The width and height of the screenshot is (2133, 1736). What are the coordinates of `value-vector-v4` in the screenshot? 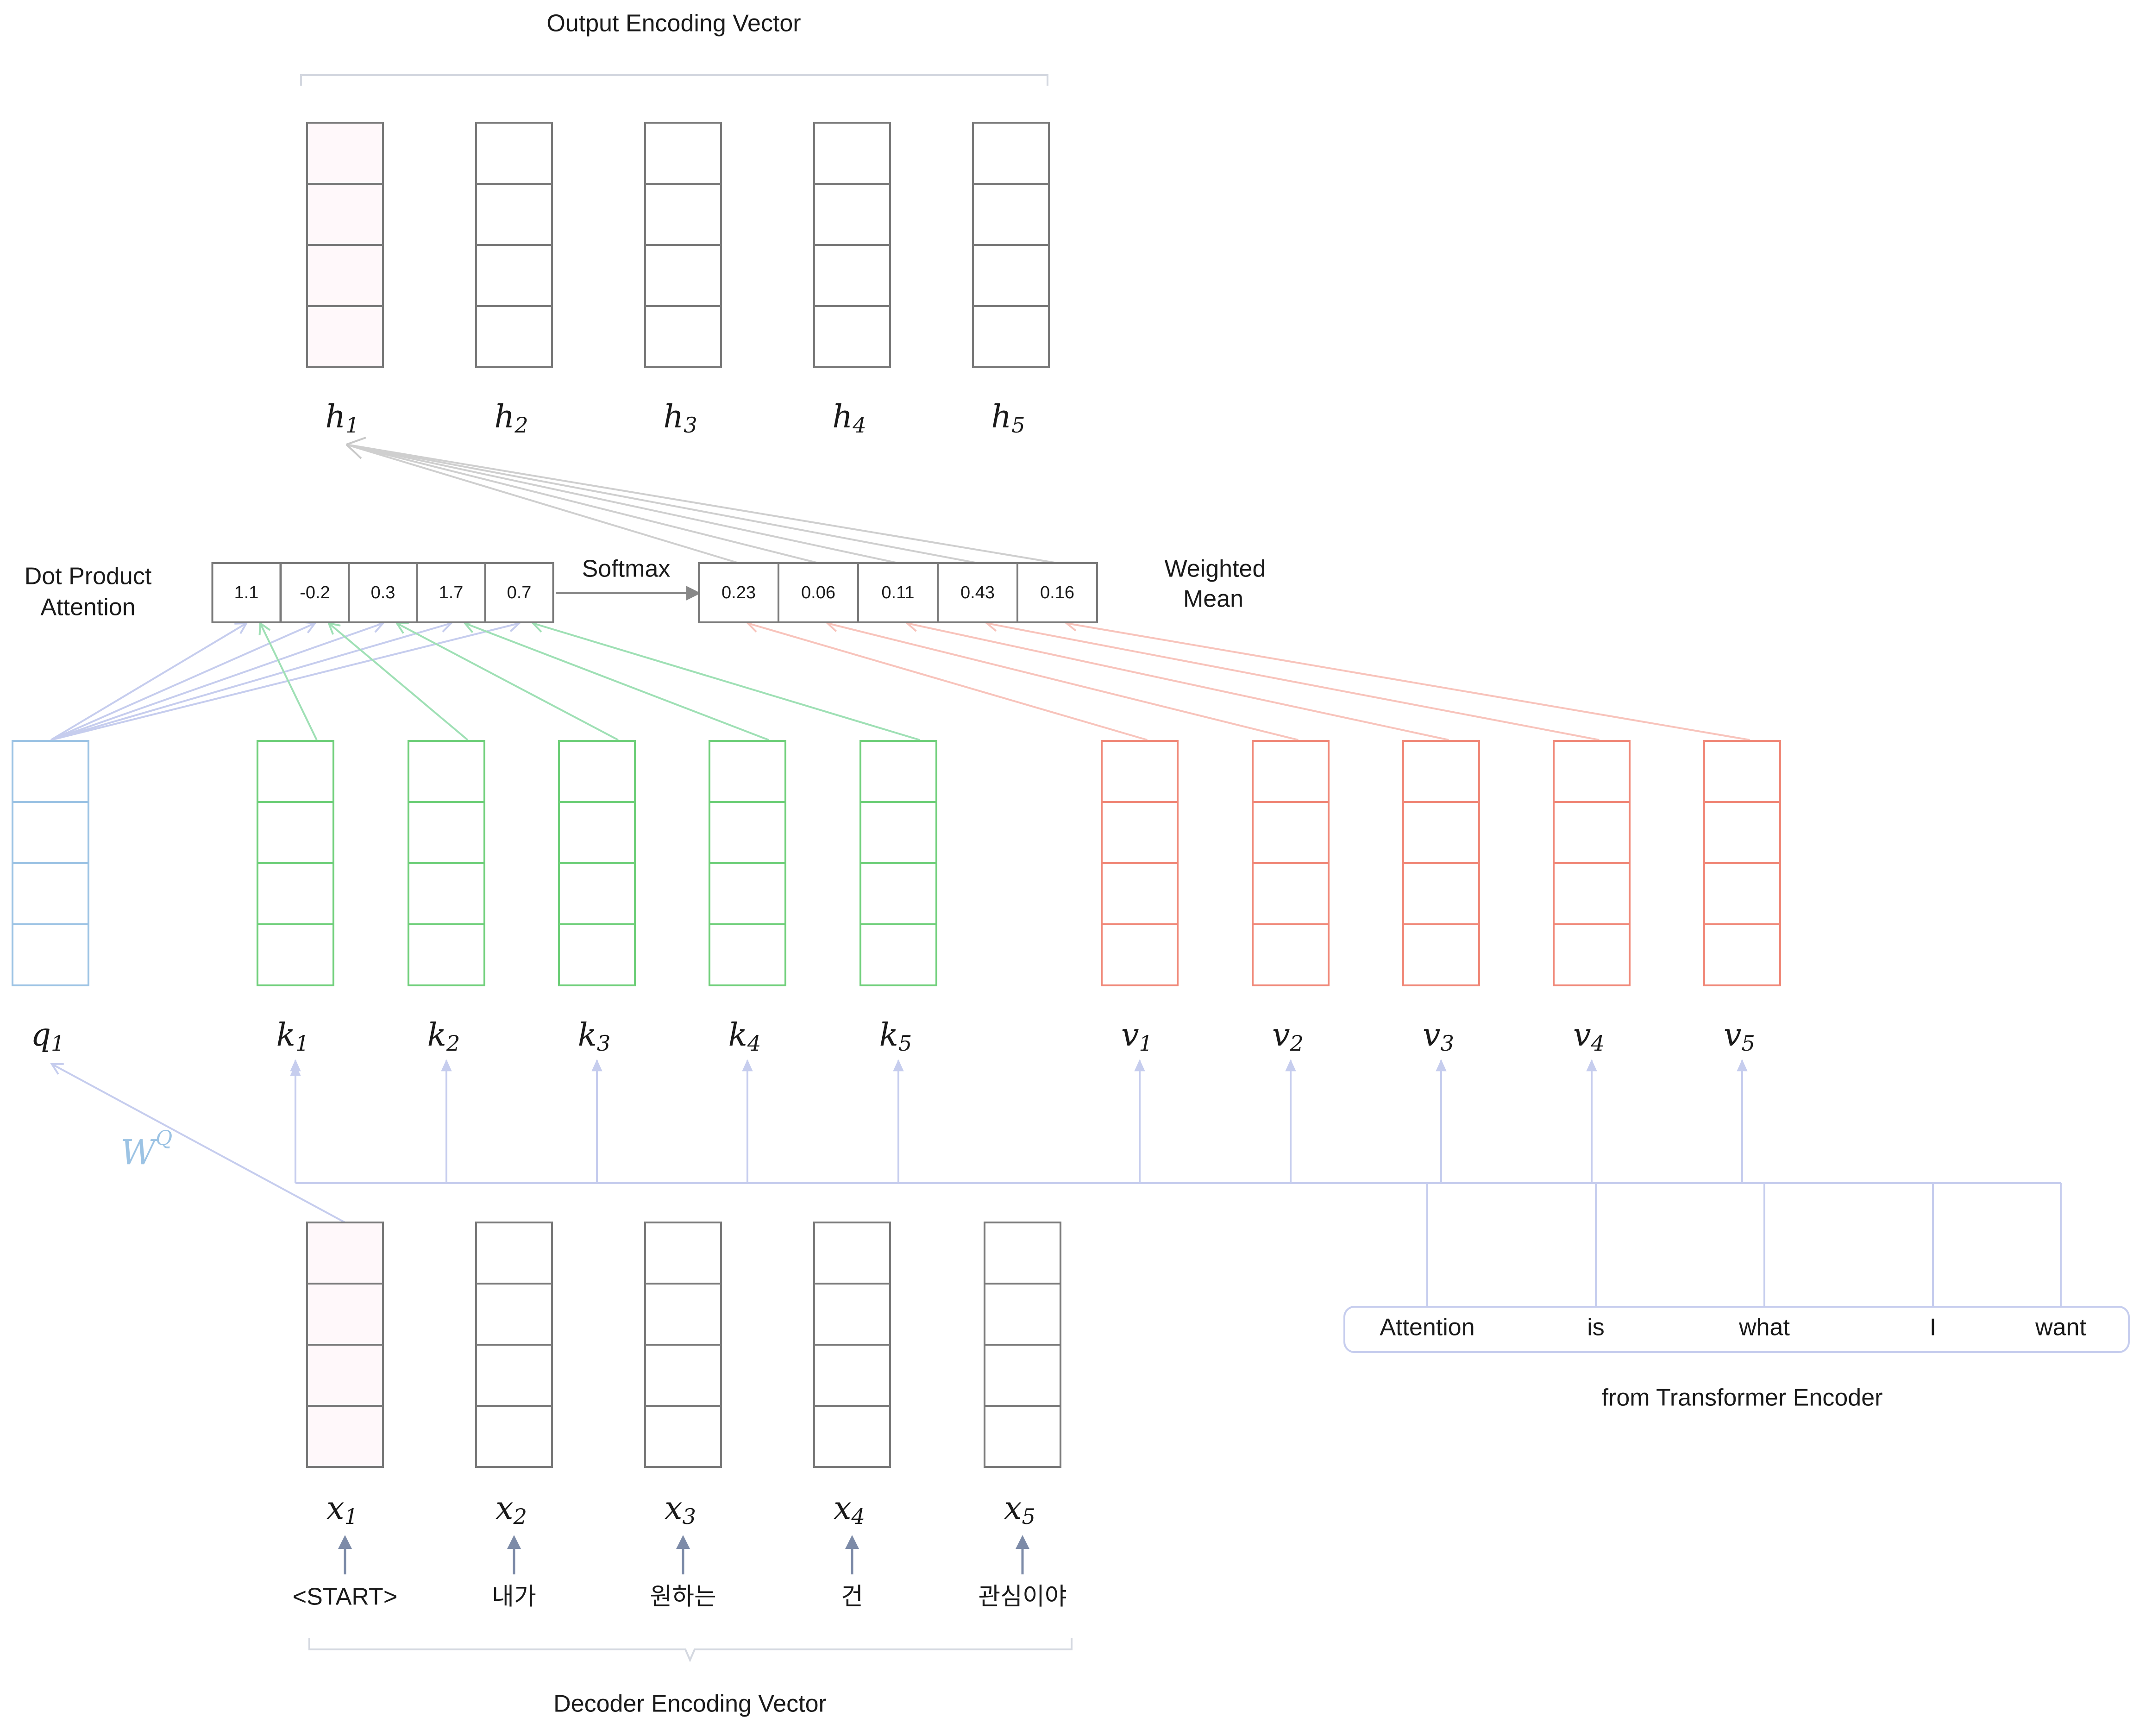 It's located at (1592, 863).